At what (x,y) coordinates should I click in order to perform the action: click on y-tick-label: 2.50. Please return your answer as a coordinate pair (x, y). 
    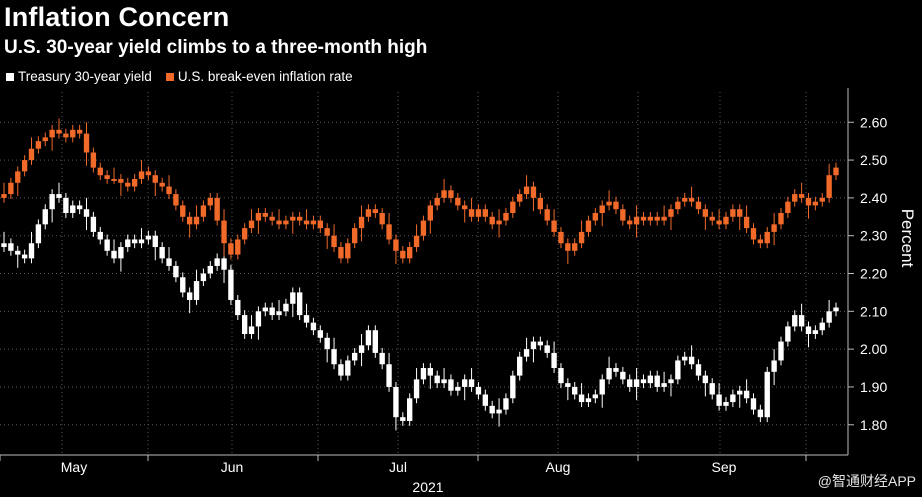
    Looking at the image, I should click on (873, 160).